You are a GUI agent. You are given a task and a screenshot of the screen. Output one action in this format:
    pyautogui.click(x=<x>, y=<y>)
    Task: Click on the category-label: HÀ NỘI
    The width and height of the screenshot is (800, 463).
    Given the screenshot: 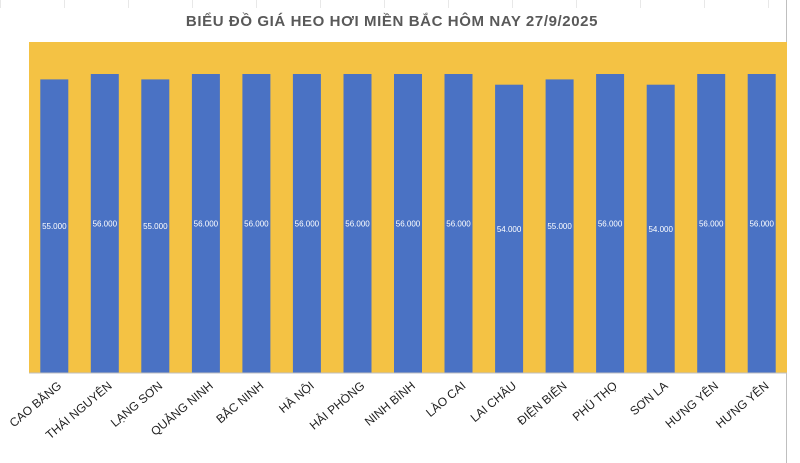 What is the action you would take?
    pyautogui.click(x=296, y=397)
    